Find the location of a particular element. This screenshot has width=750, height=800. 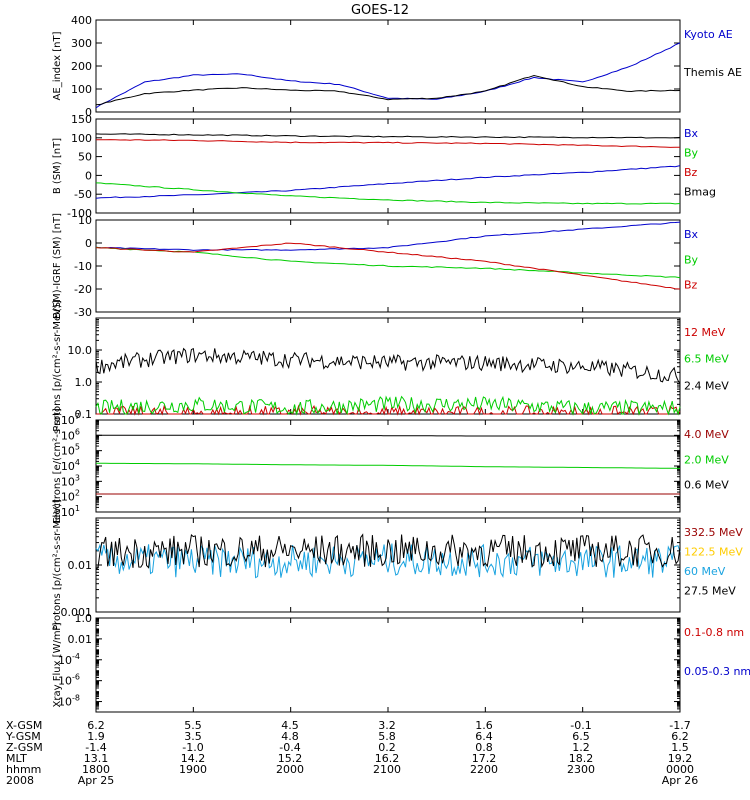

legend-entry: 2.4 MeV is located at coordinates (706, 385).